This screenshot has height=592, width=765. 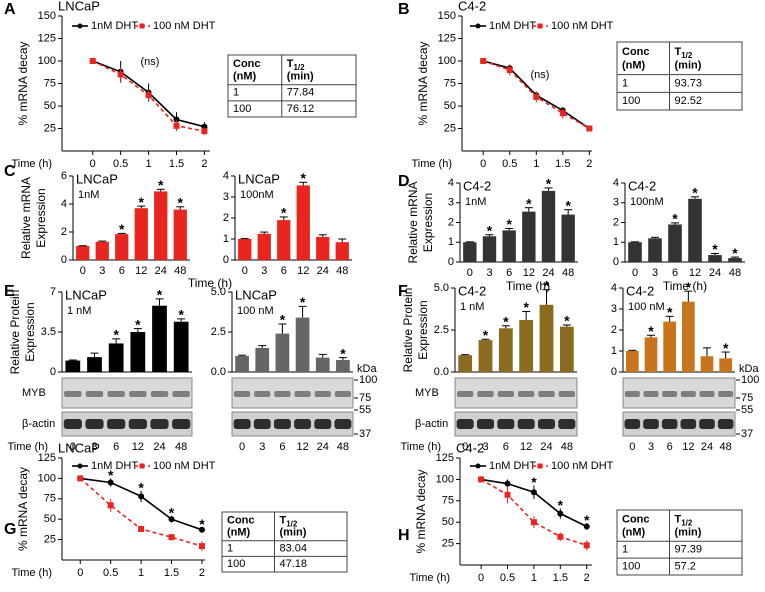 I want to click on kda-marker: 55, so click(x=747, y=410).